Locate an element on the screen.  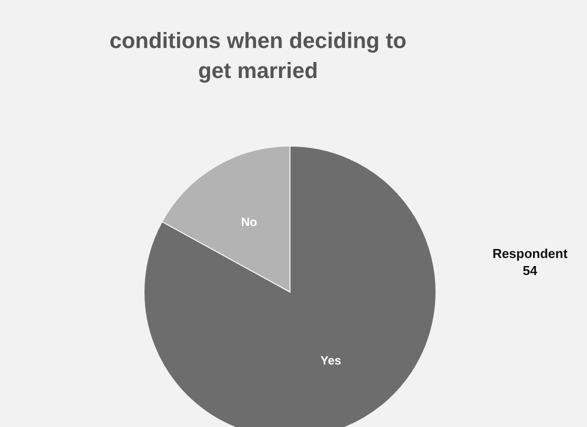
chart-title: conditions when deciding to get married is located at coordinates (258, 55).